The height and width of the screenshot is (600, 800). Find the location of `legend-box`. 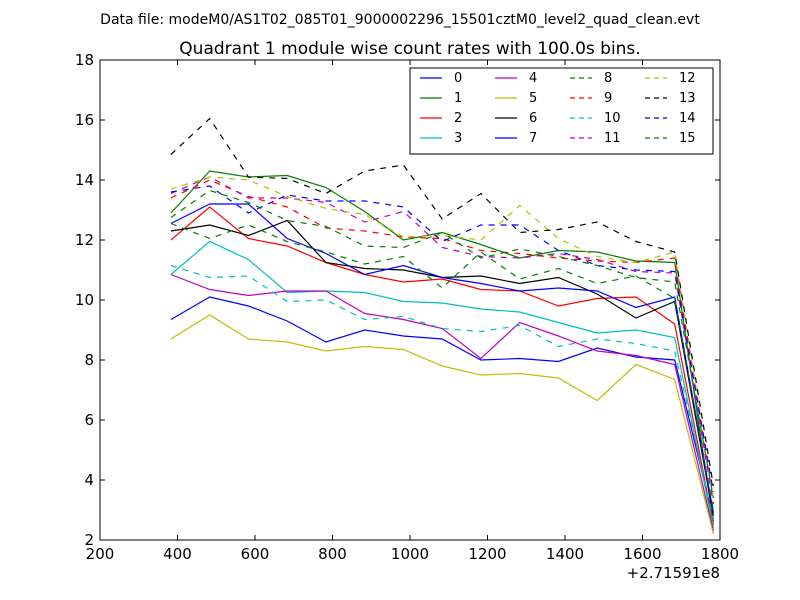

legend-box is located at coordinates (561, 111).